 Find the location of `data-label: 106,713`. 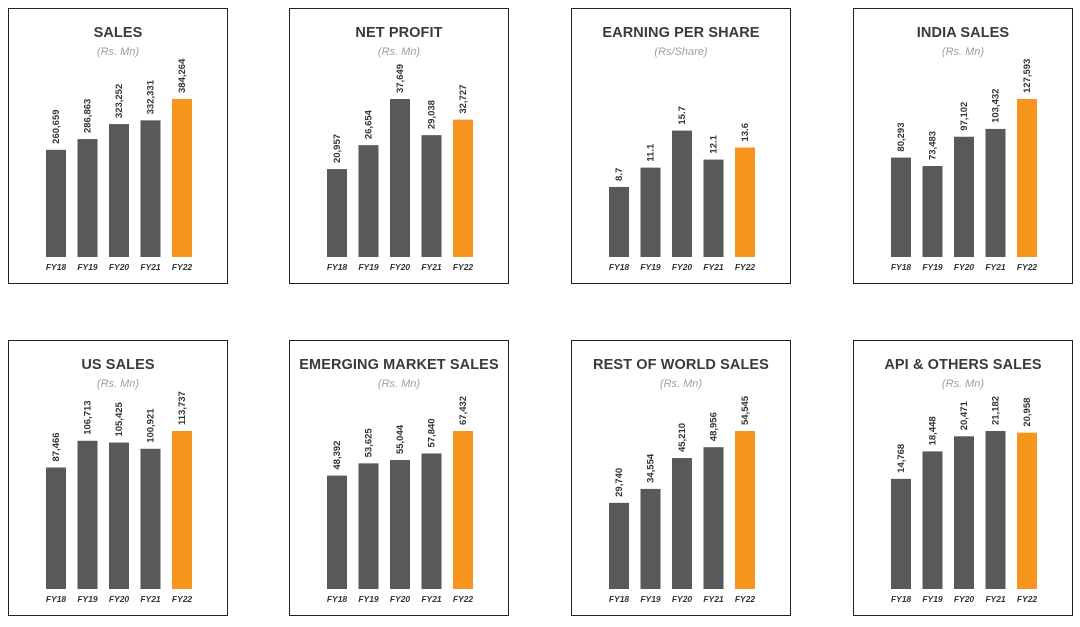

data-label: 106,713 is located at coordinates (88, 417).